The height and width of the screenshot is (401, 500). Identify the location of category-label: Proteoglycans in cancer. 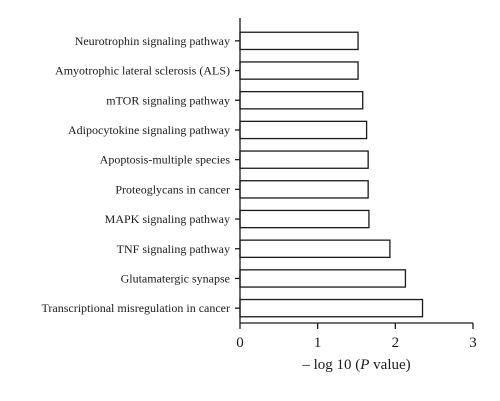
(172, 189).